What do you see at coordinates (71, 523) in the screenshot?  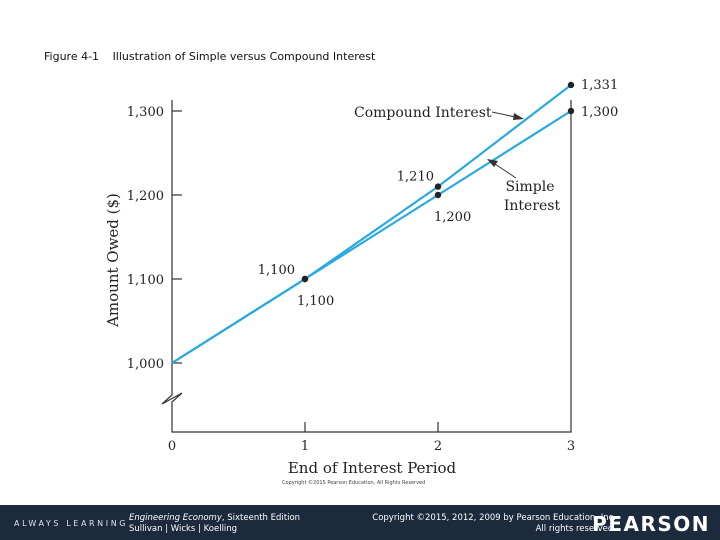 I see `always-learning-logo: ALWAYS LEARNING` at bounding box center [71, 523].